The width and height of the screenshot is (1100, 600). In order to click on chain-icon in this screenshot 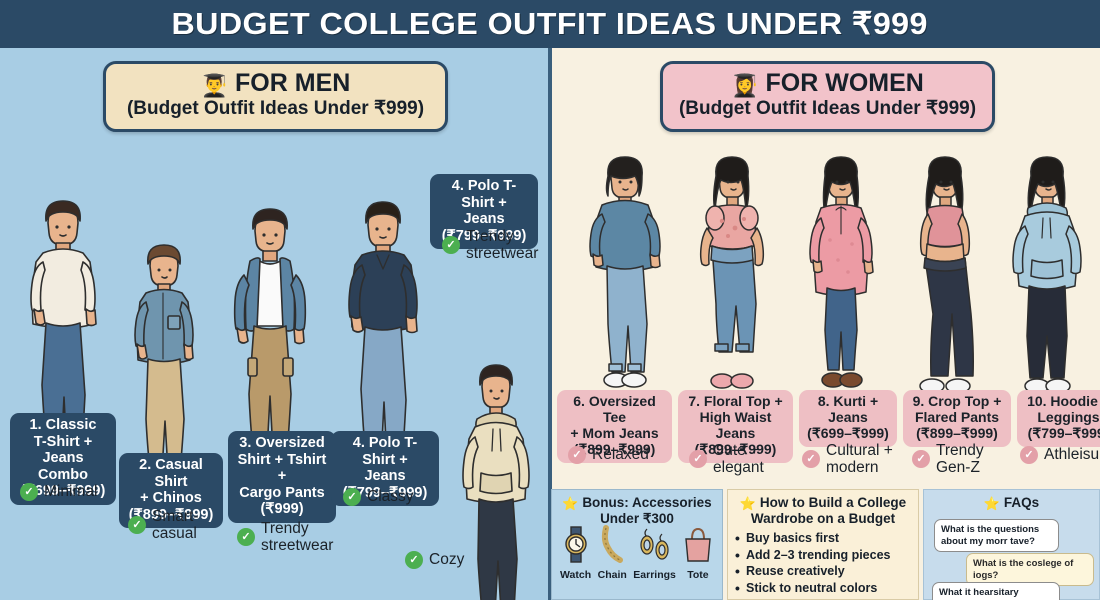, I will do `click(613, 544)`.